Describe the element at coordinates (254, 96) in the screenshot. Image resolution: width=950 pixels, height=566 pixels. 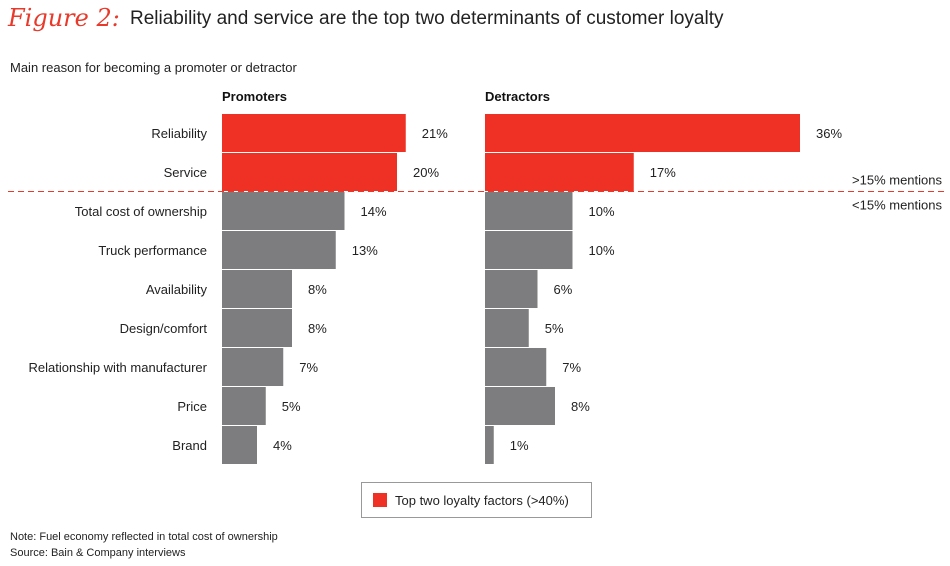
I see `panel-header-promoters: Promoters` at that location.